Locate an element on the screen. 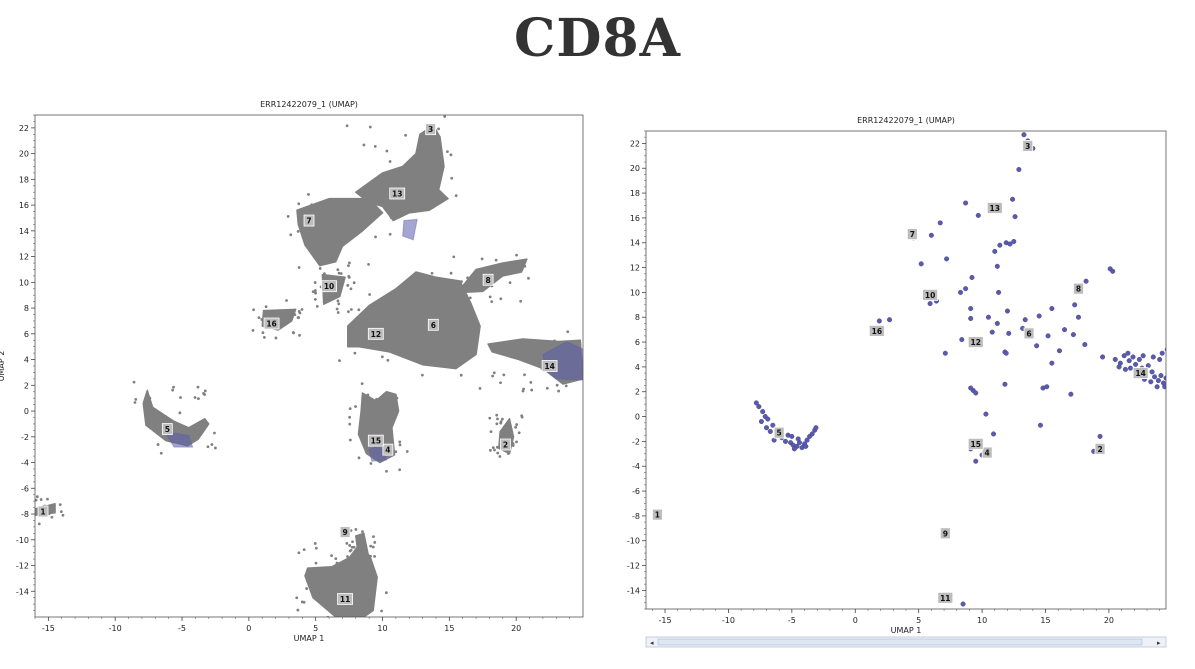  y-tick-label: -4 is located at coordinates (25, 463).